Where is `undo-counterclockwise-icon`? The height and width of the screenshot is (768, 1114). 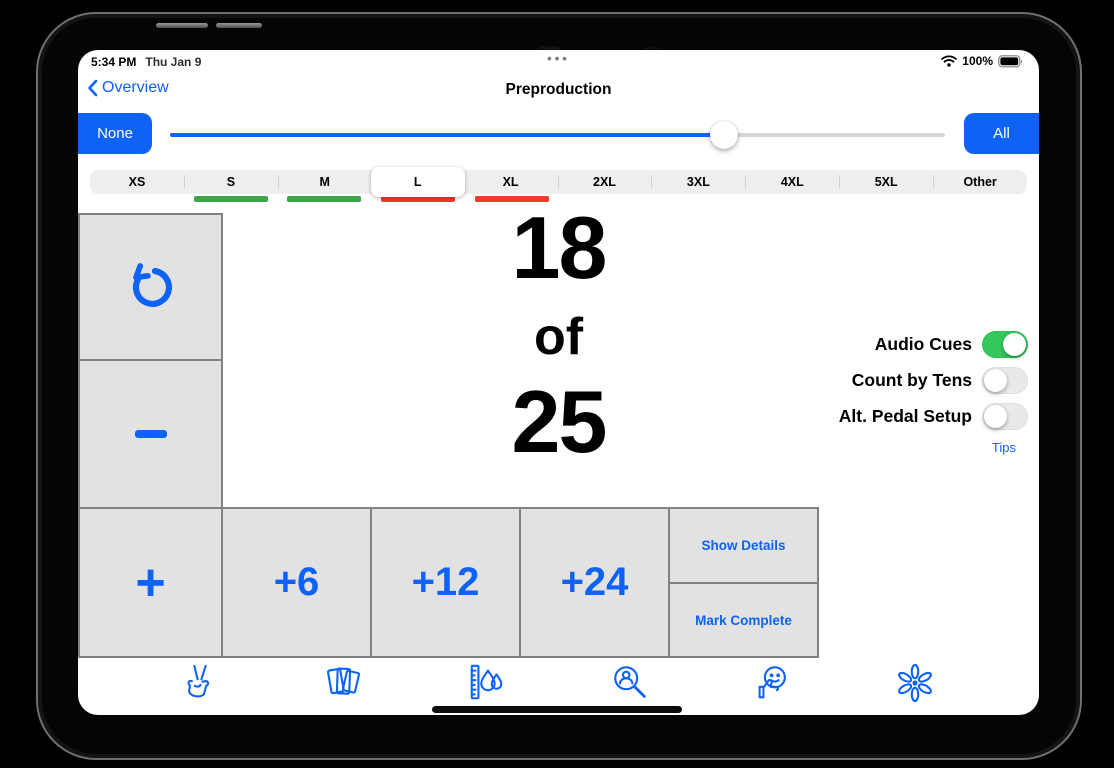 undo-counterclockwise-icon is located at coordinates (152, 285).